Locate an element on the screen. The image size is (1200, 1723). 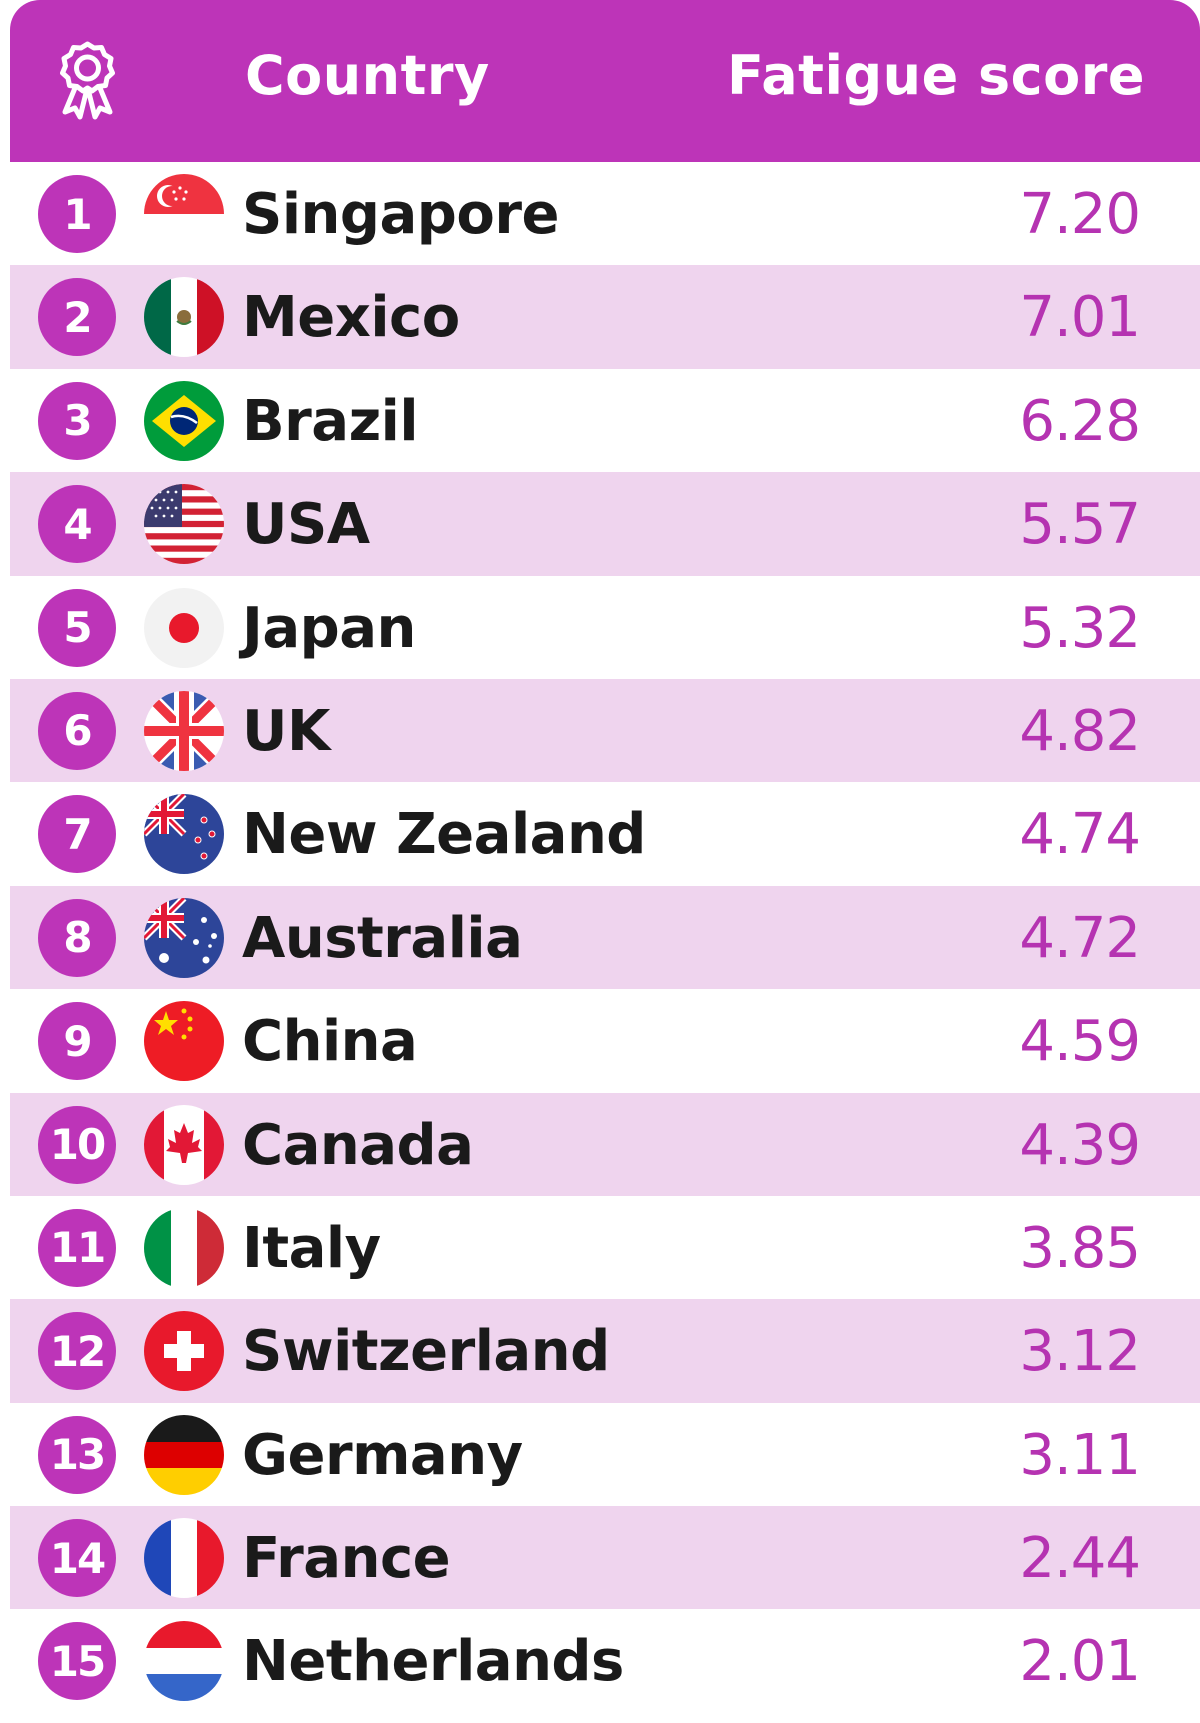
rank-badge: 10 is located at coordinates (77, 1144).